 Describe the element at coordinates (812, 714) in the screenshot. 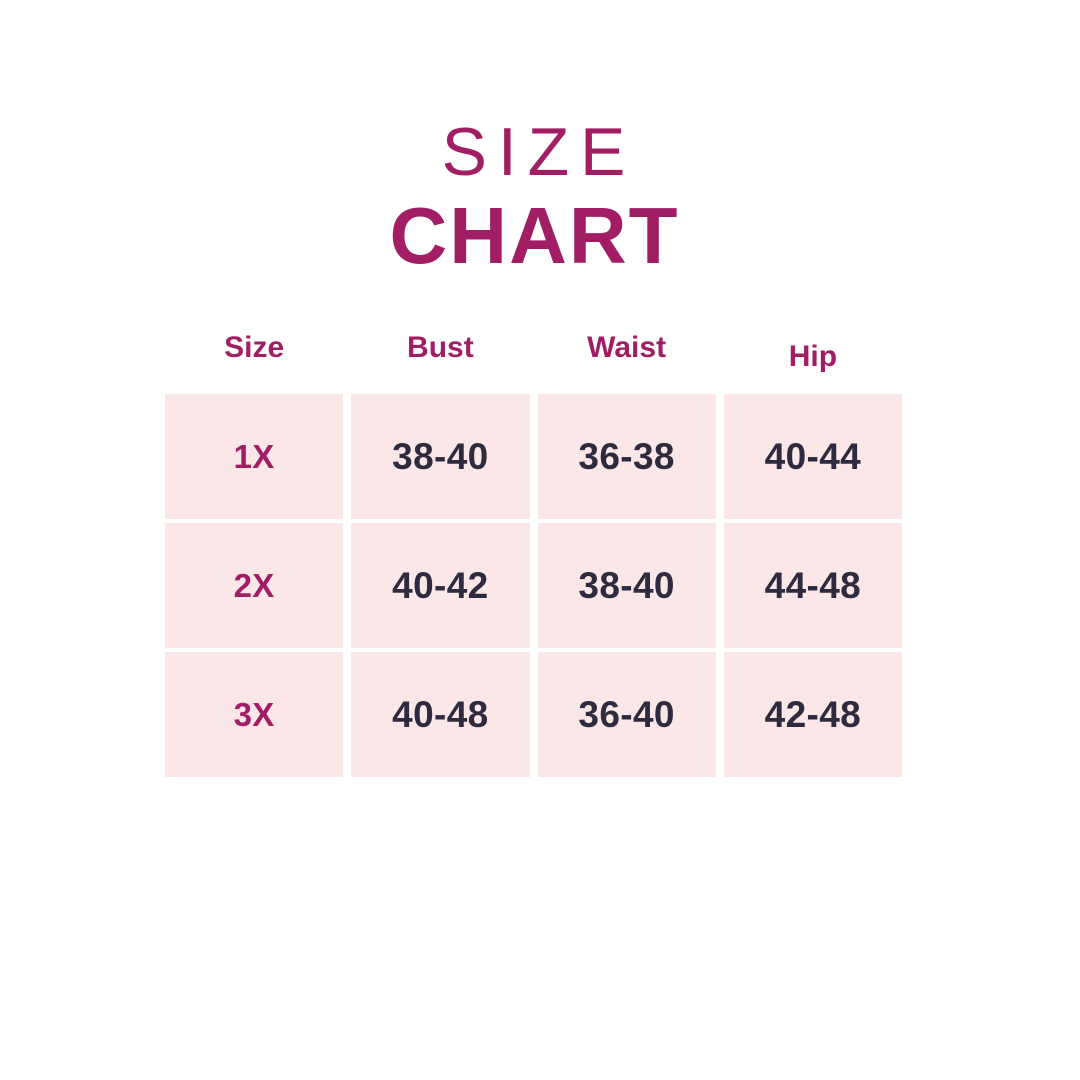

I see `table-cell-hip-3x: 42-48` at that location.